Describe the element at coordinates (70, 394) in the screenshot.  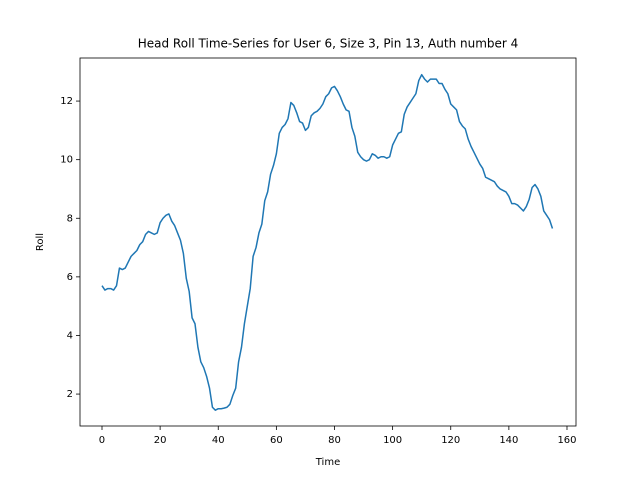
I see `y-tick-label: 2` at that location.